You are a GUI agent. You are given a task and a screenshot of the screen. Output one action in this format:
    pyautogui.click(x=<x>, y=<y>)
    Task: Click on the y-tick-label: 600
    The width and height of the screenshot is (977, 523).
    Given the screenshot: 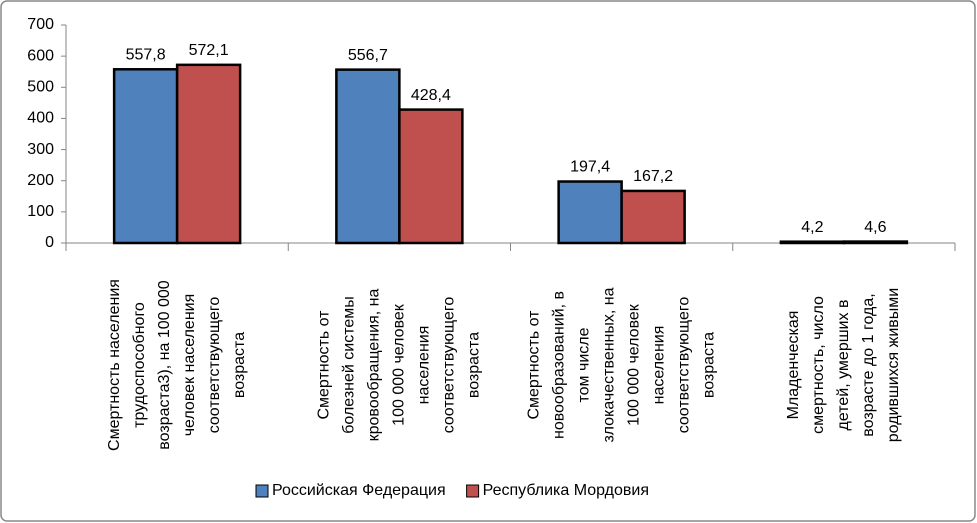 What is the action you would take?
    pyautogui.click(x=40, y=55)
    